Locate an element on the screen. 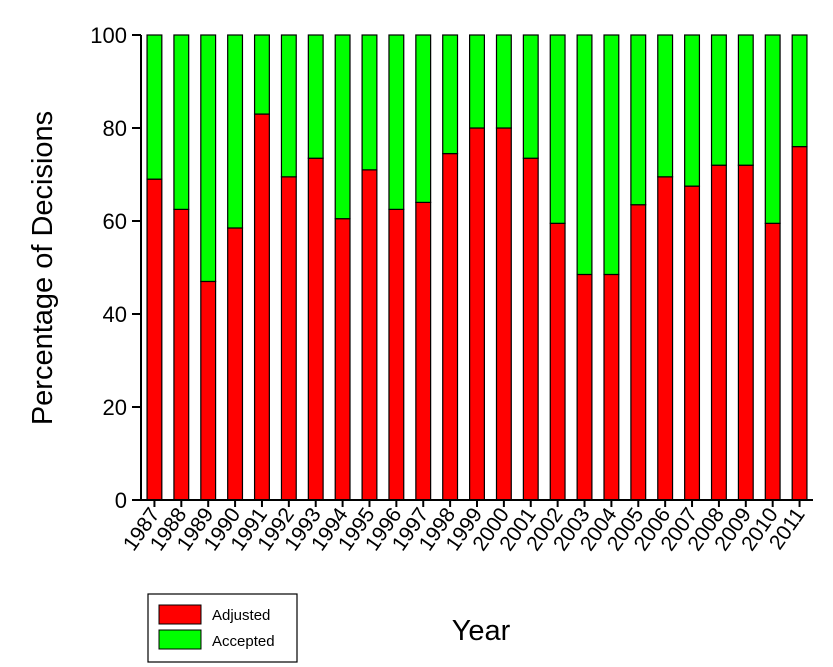 This screenshot has height=667, width=833. legend: Adjusted Accepted is located at coordinates (222, 628).